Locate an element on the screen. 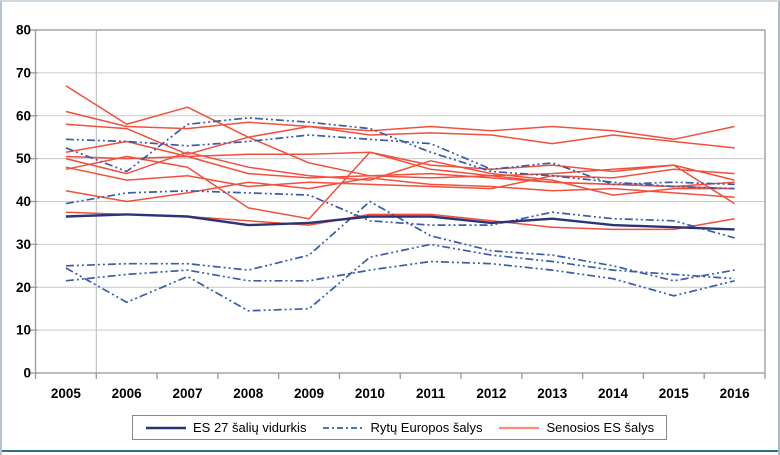  s-senosios-svg is located at coordinates (519, 427).